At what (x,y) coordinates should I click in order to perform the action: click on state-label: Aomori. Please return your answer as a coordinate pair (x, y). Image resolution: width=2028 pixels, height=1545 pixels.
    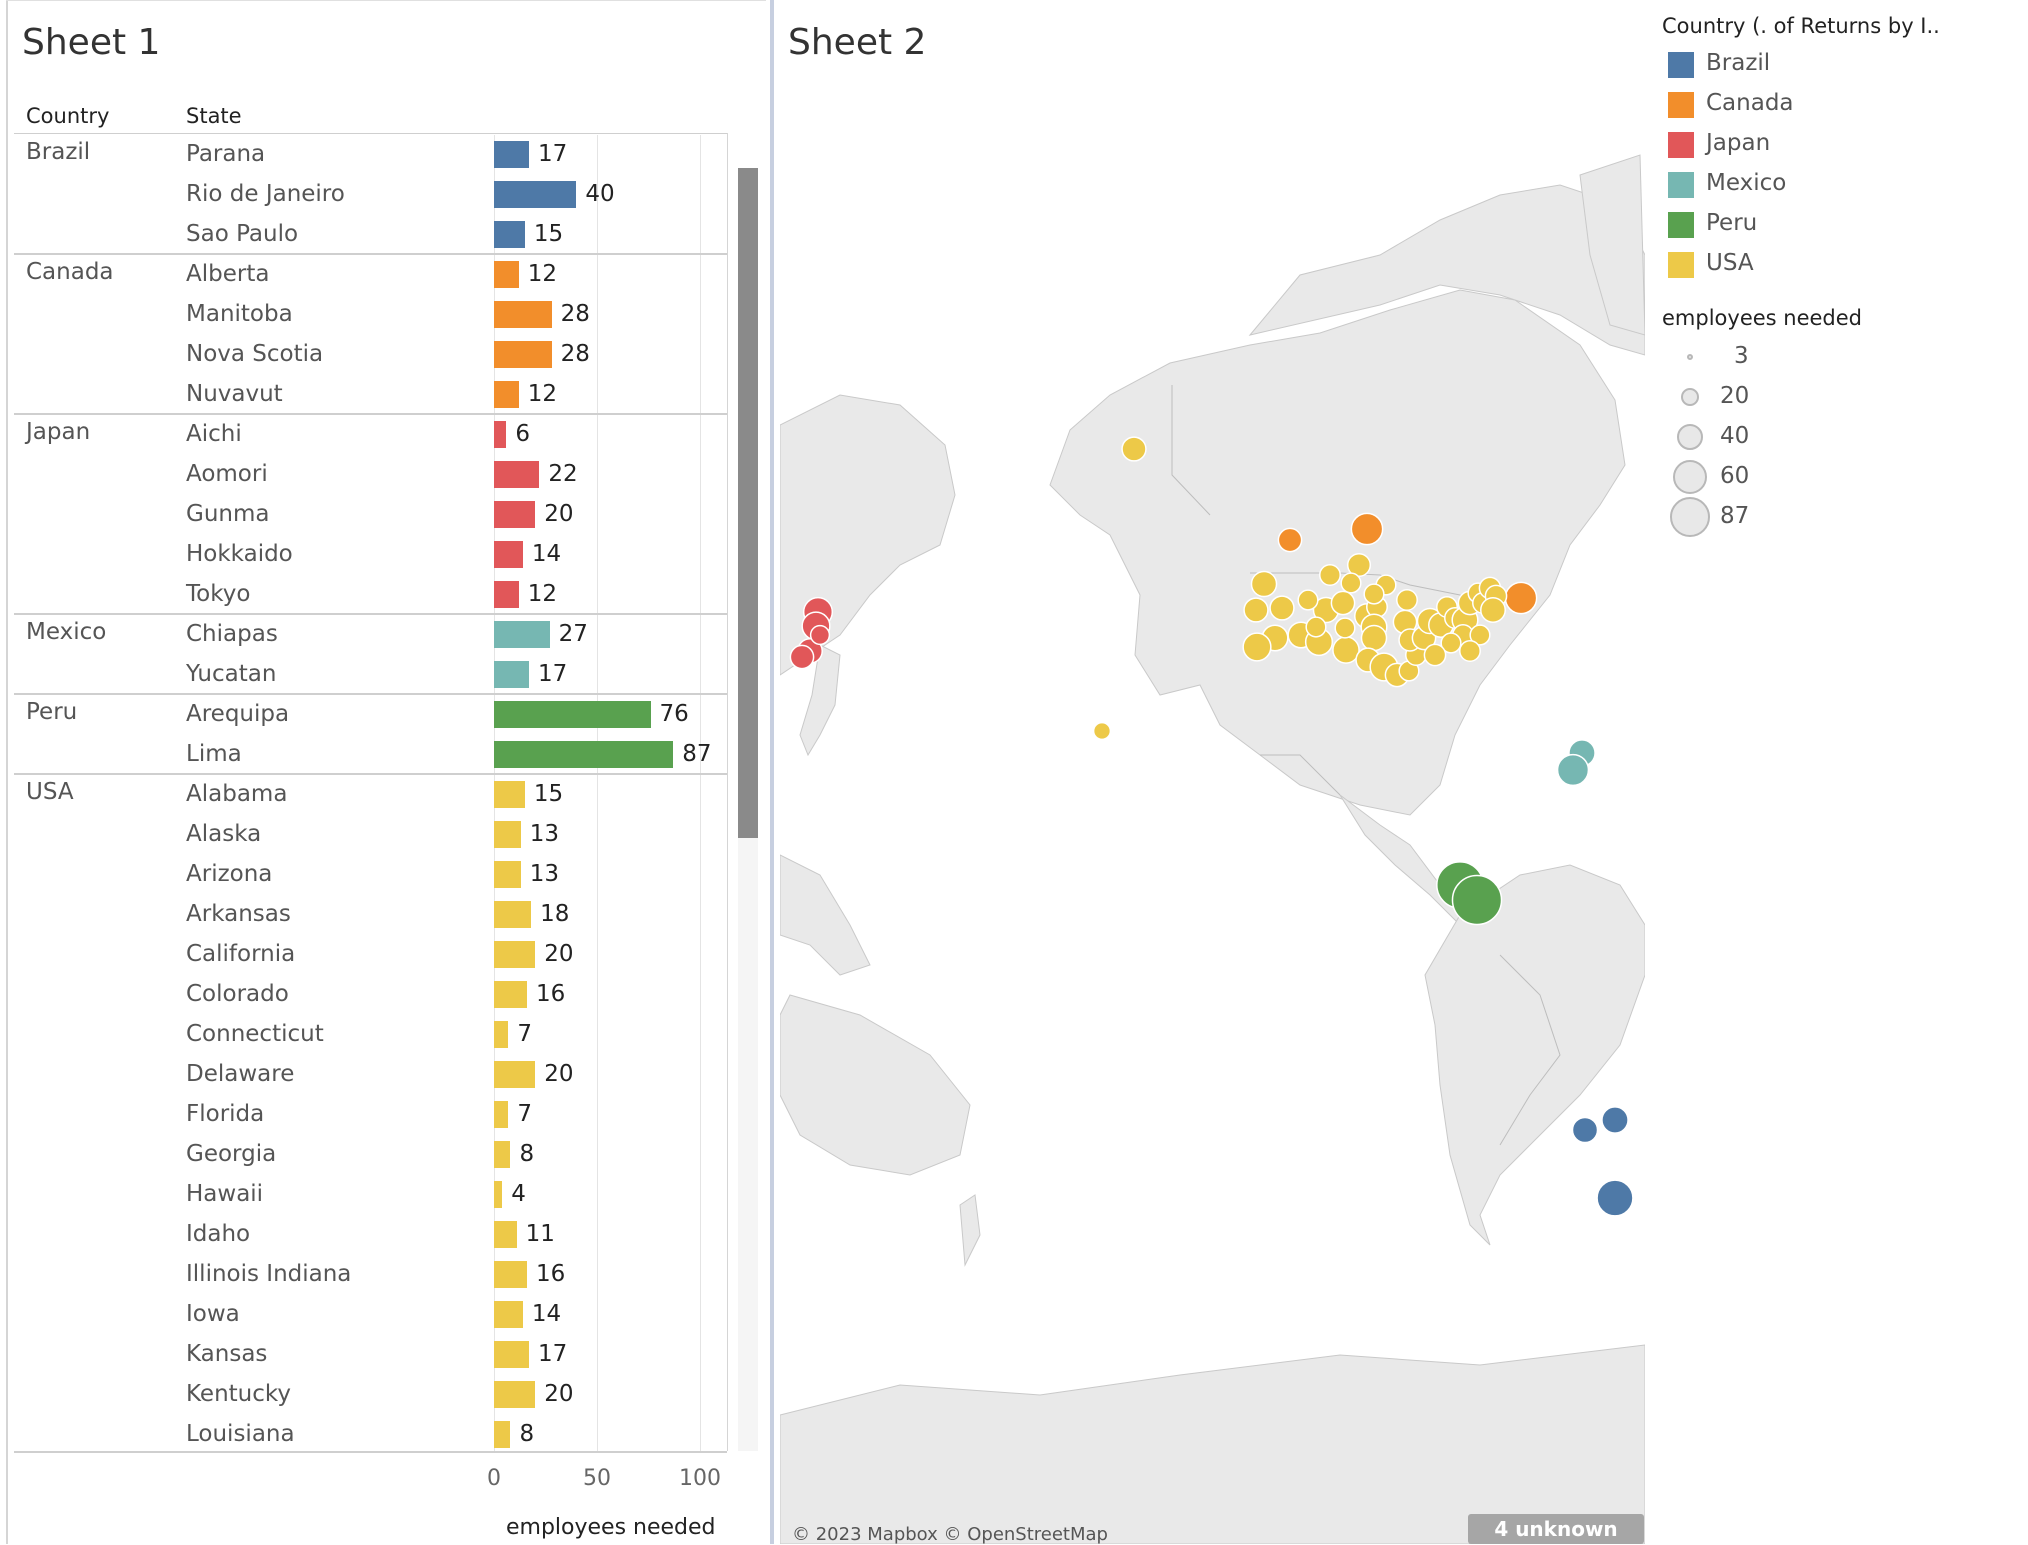
    Looking at the image, I should click on (227, 474).